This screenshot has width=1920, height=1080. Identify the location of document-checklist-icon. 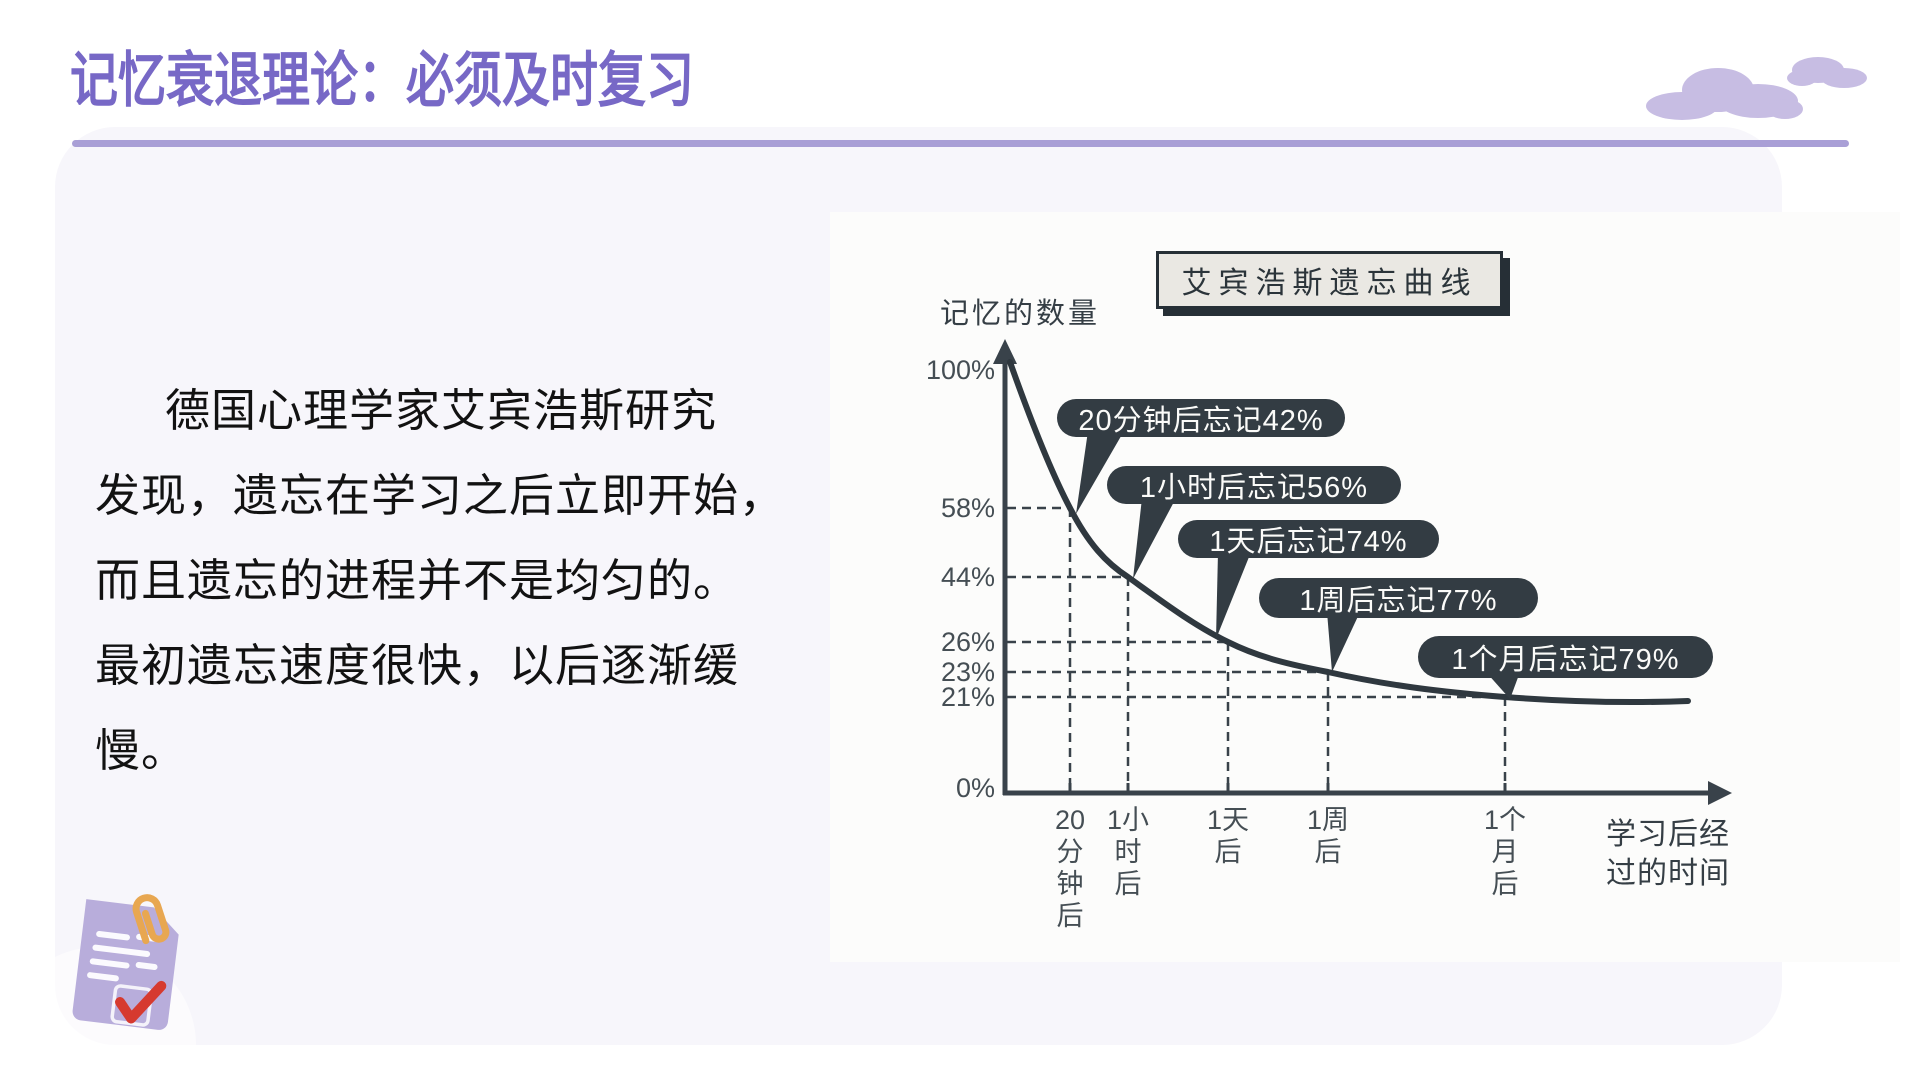
(123, 987).